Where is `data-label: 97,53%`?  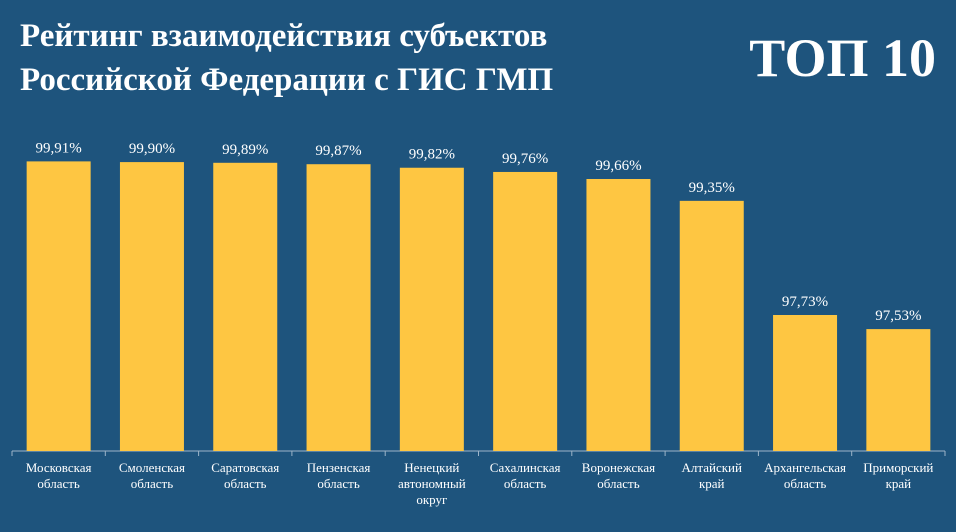 data-label: 97,53% is located at coordinates (898, 316).